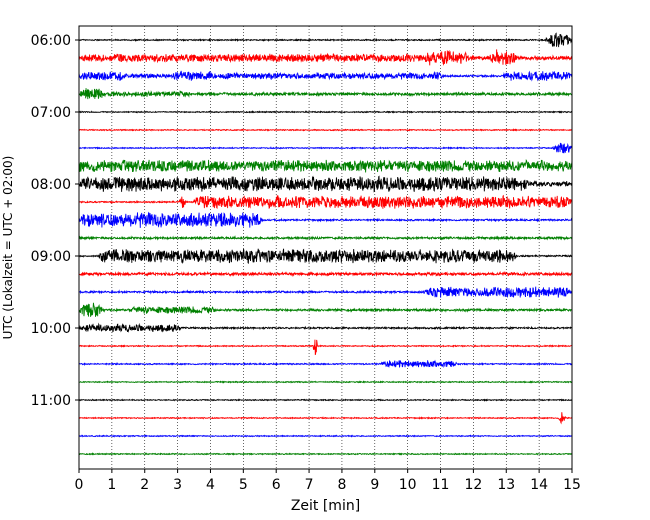 This screenshot has width=650, height=520. Describe the element at coordinates (506, 485) in the screenshot. I see `x-tick-label: 13` at that location.